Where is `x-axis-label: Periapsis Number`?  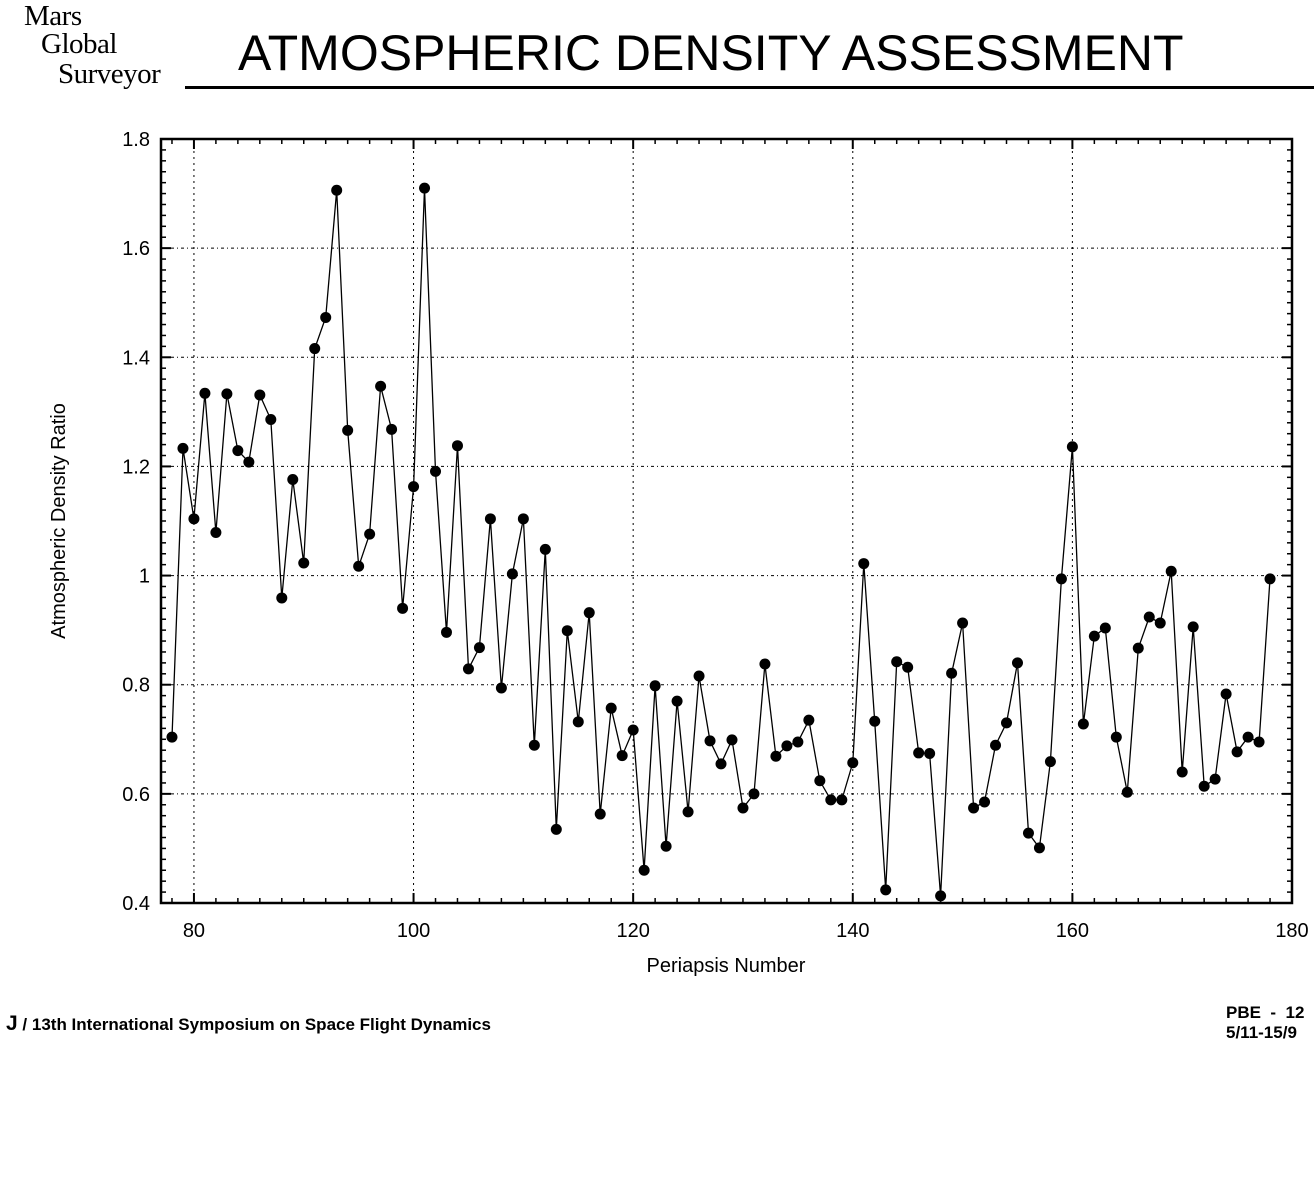
x-axis-label: Periapsis Number is located at coordinates (726, 966).